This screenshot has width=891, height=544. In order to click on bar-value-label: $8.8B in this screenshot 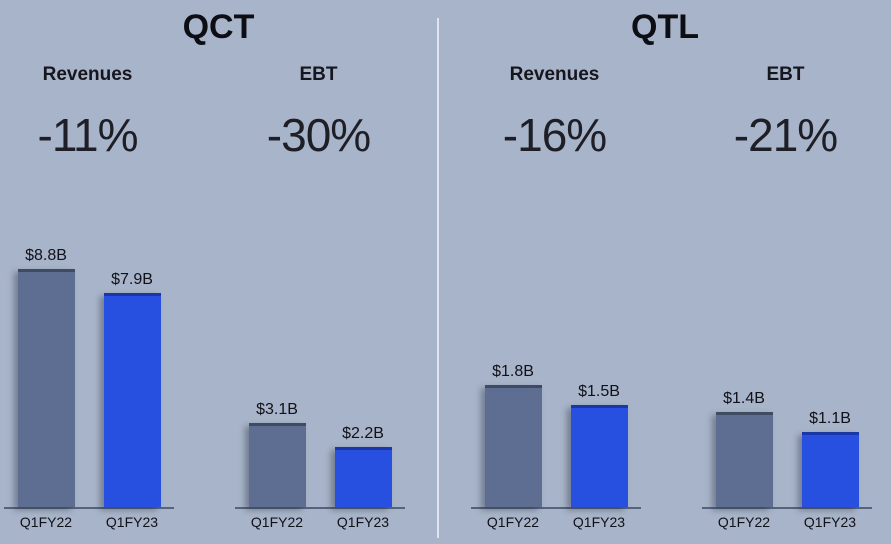, I will do `click(46, 255)`.